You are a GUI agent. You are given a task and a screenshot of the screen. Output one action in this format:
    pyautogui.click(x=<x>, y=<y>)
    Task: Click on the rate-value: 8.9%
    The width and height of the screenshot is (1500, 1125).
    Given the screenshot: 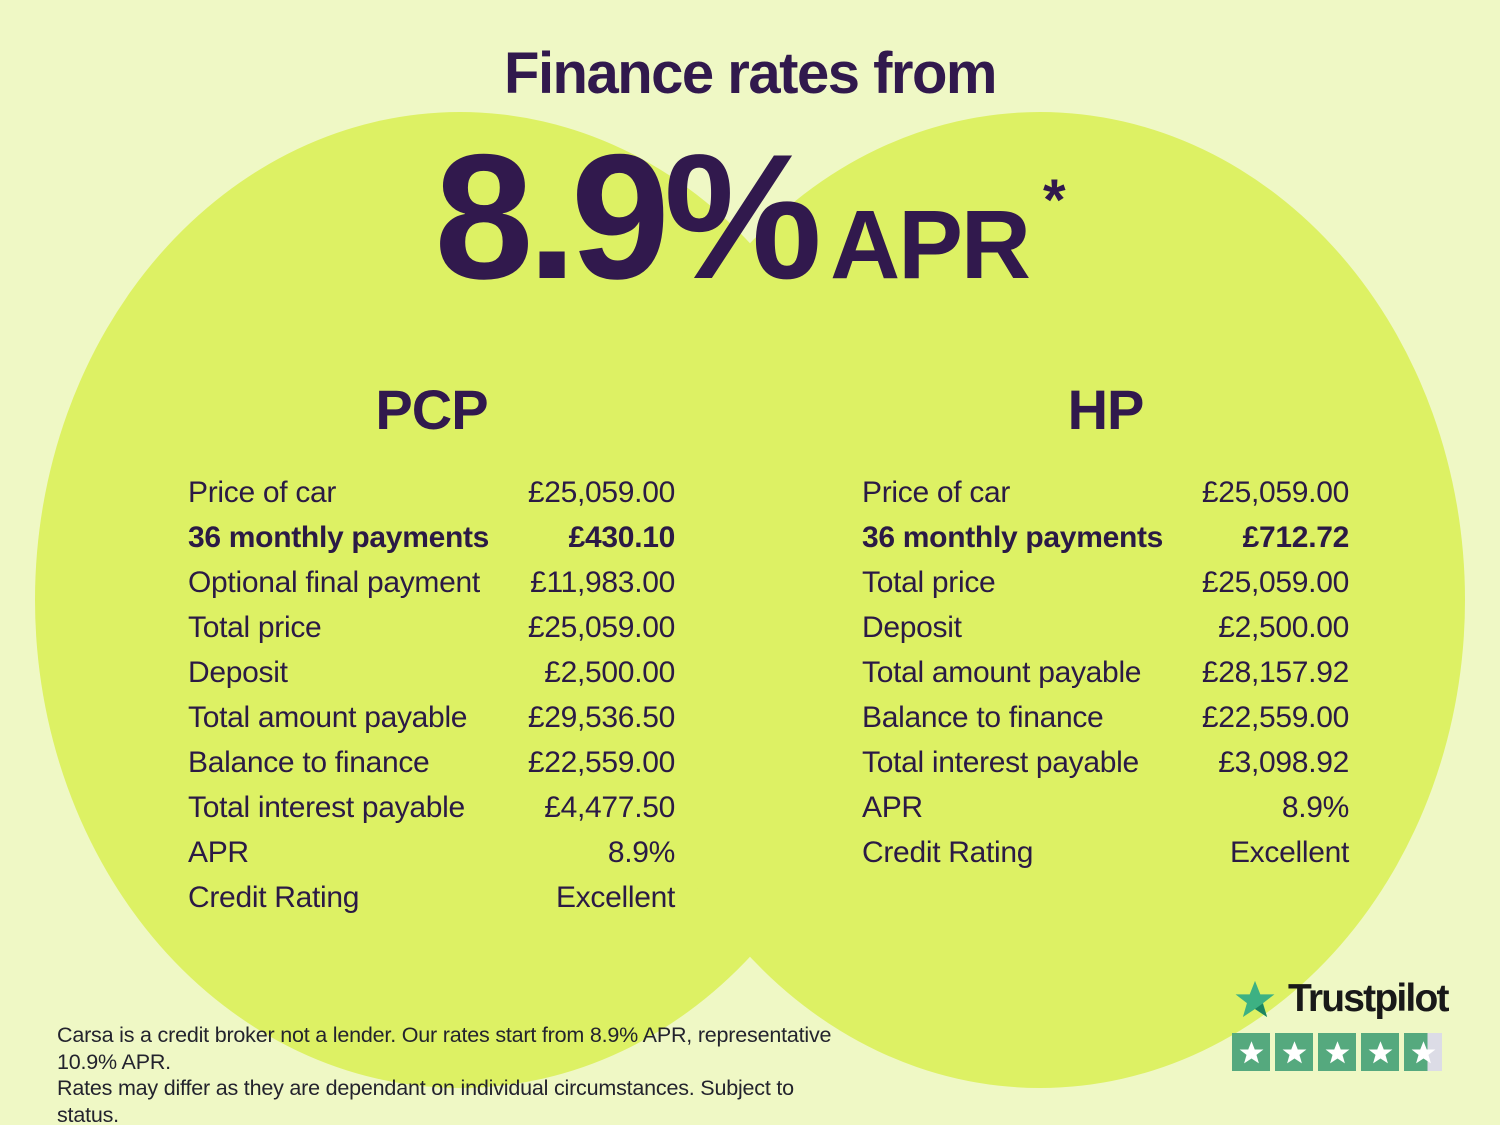 What is the action you would take?
    pyautogui.click(x=628, y=216)
    